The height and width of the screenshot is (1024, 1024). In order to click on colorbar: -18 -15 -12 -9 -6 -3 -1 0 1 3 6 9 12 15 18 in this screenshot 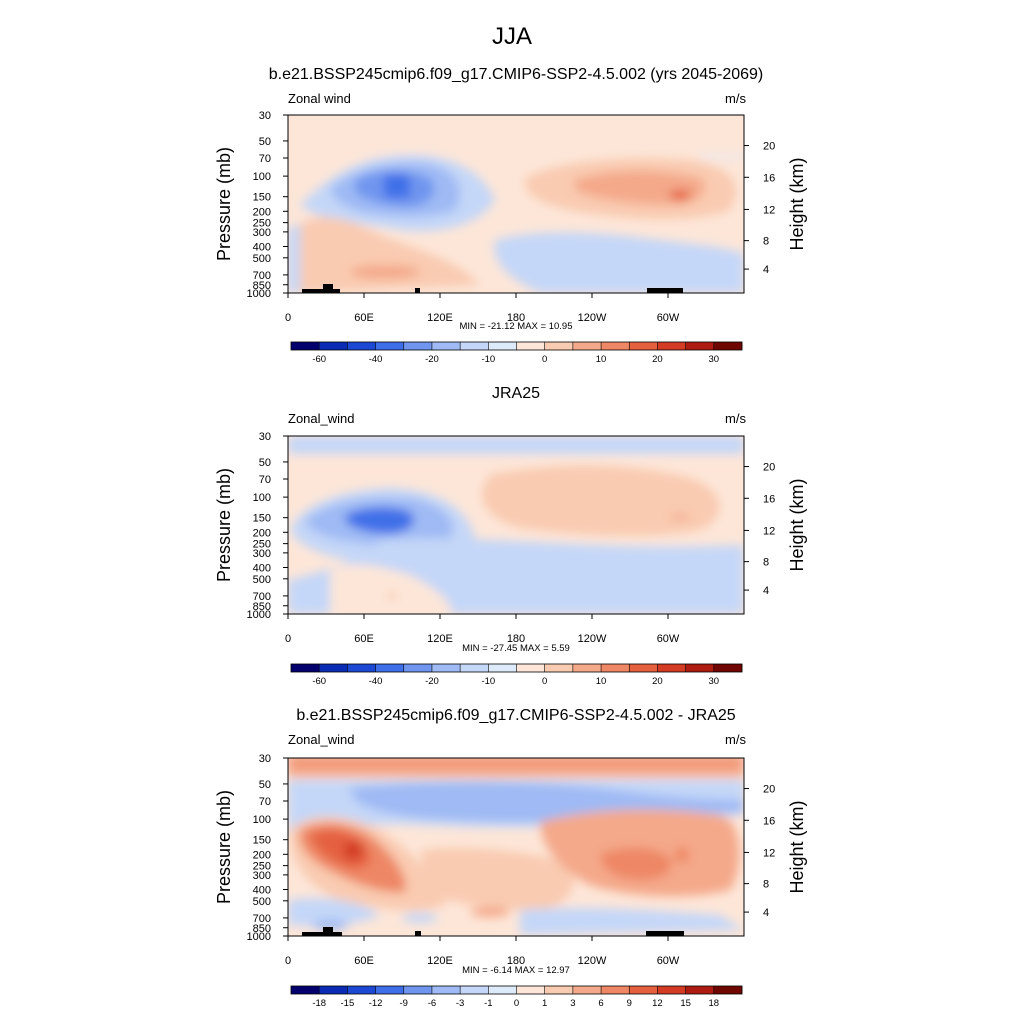, I will do `click(516, 997)`.